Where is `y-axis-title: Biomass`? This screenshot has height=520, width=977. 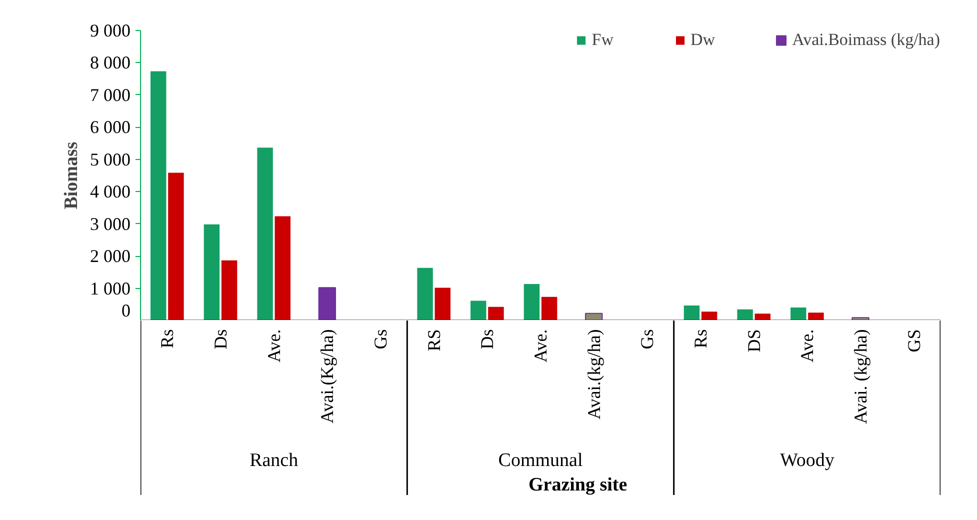
y-axis-title: Biomass is located at coordinates (71, 176).